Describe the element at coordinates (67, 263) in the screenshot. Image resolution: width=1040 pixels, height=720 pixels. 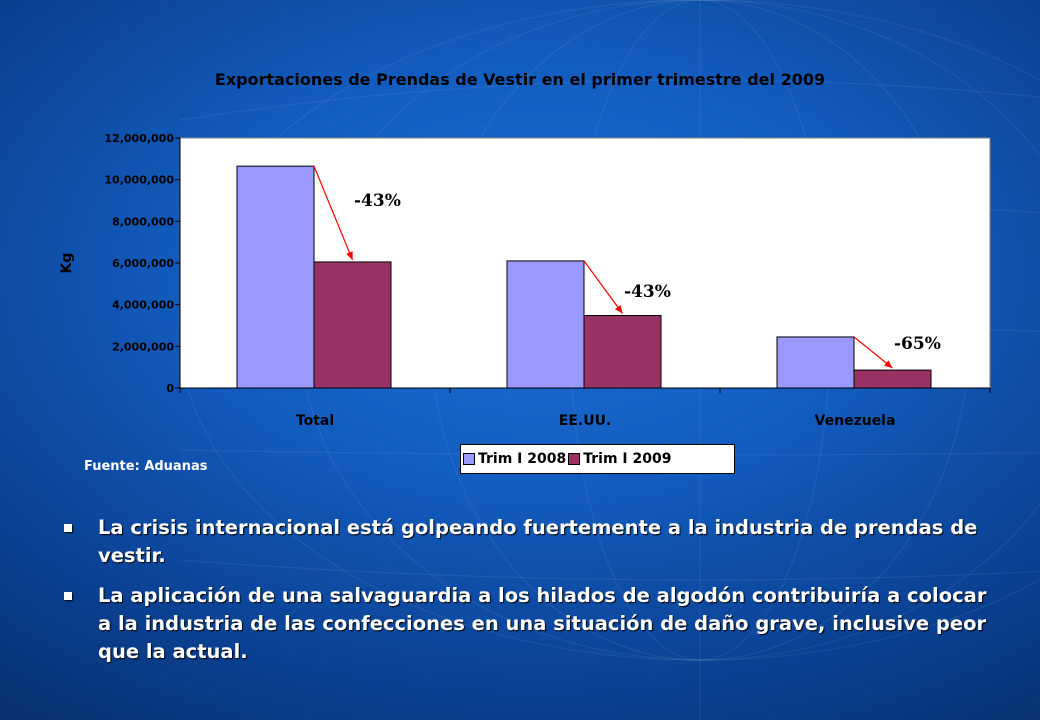
I see `y-axis-label: Kg` at that location.